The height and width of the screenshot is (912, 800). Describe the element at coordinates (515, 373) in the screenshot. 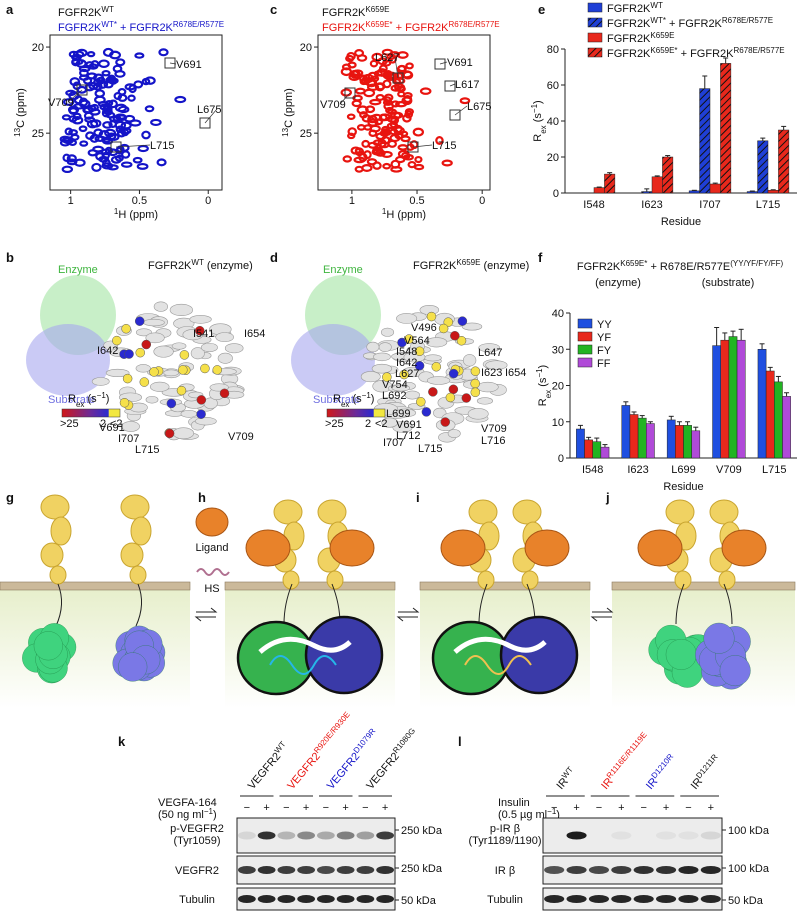

I see `residue-label: I654` at that location.